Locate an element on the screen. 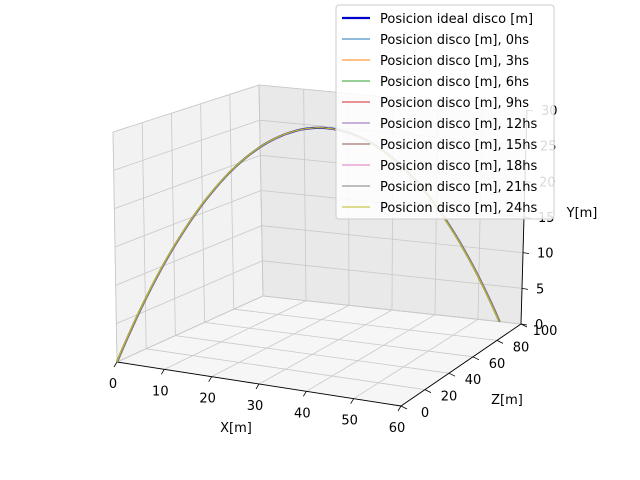 The width and height of the screenshot is (640, 480). z-tick-label: 20 is located at coordinates (449, 397).